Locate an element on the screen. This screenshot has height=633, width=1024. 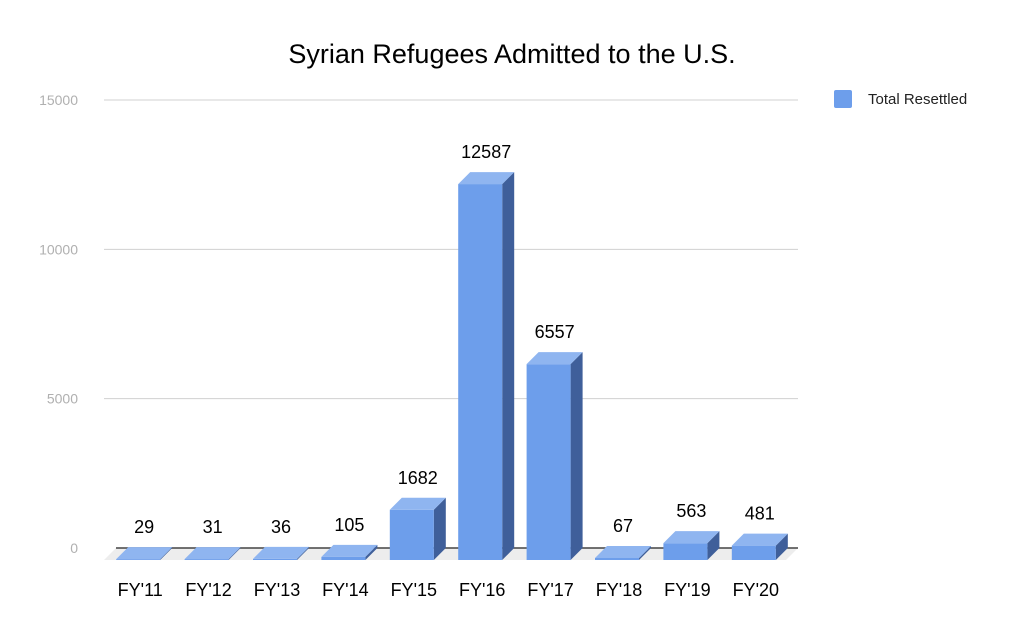
bar-FY'16 is located at coordinates (486, 366).